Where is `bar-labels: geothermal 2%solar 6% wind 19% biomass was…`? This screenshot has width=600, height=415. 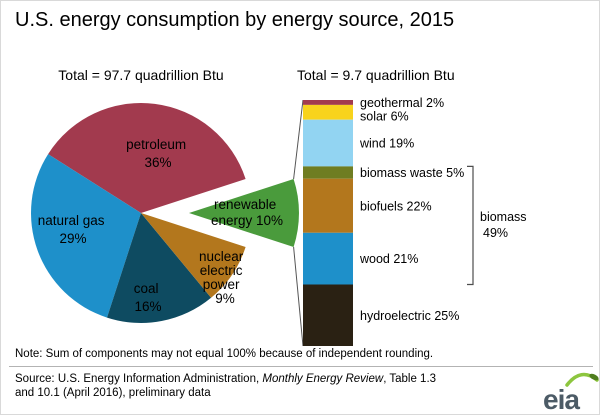
bar-labels: geothermal 2%solar 6% wind 19% biomass was… is located at coordinates (411, 209).